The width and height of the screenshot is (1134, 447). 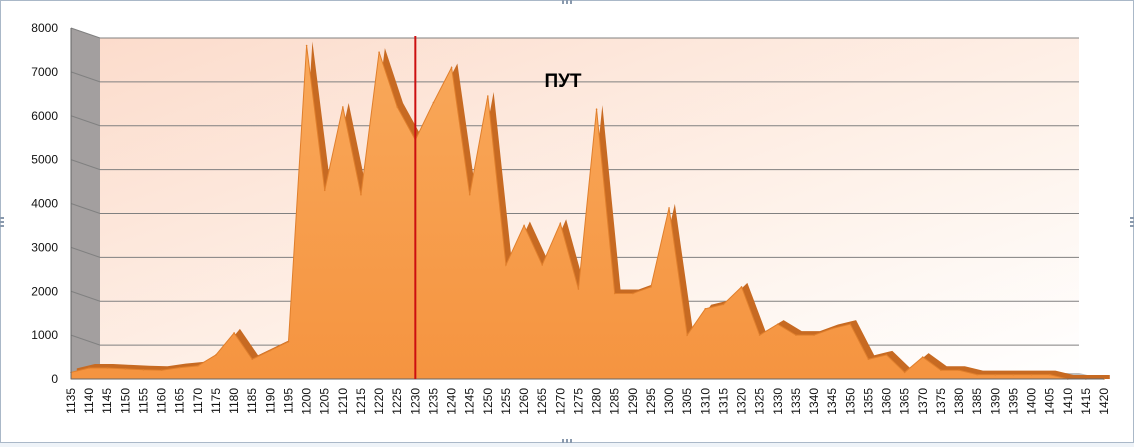 What do you see at coordinates (216, 401) in the screenshot?
I see `x-tick-label: 1175` at bounding box center [216, 401].